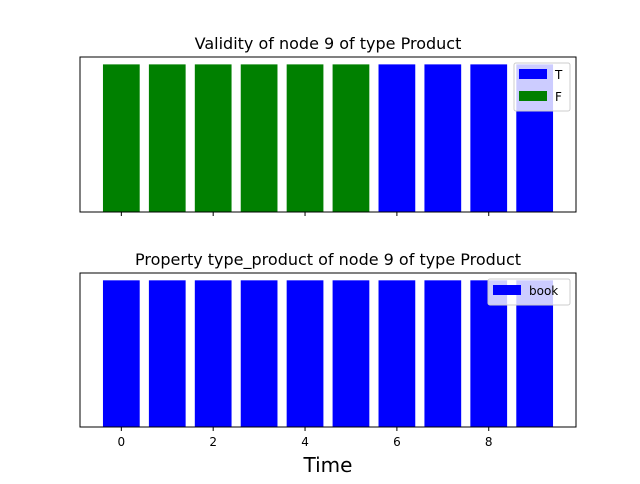 This screenshot has height=484, width=640. I want to click on legend: TF, so click(542, 87).